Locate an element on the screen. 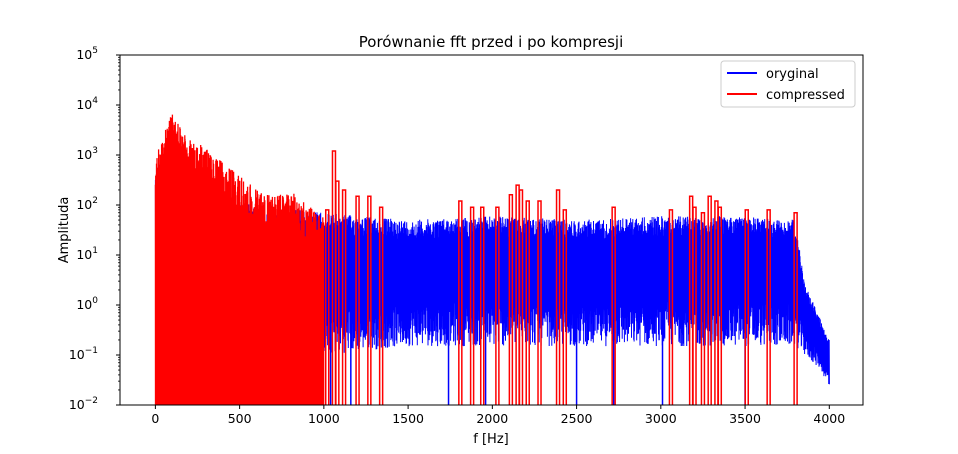  y-tick-label: 10¹ is located at coordinates (87, 254).